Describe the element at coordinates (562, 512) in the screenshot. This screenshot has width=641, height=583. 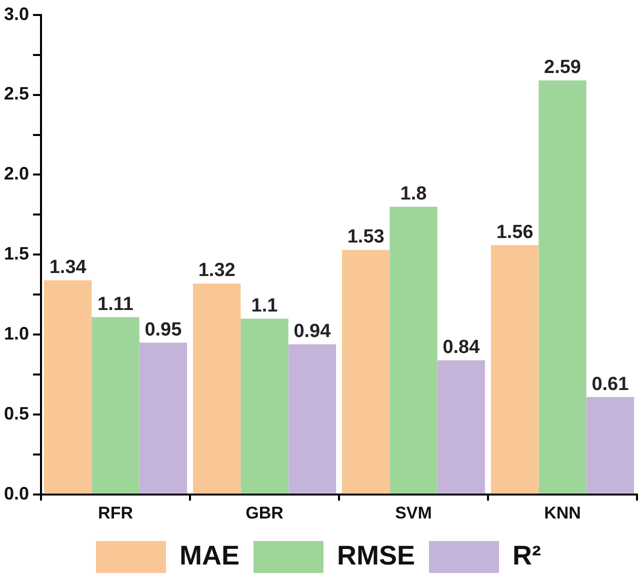
I see `x-tick-label: KNN` at that location.